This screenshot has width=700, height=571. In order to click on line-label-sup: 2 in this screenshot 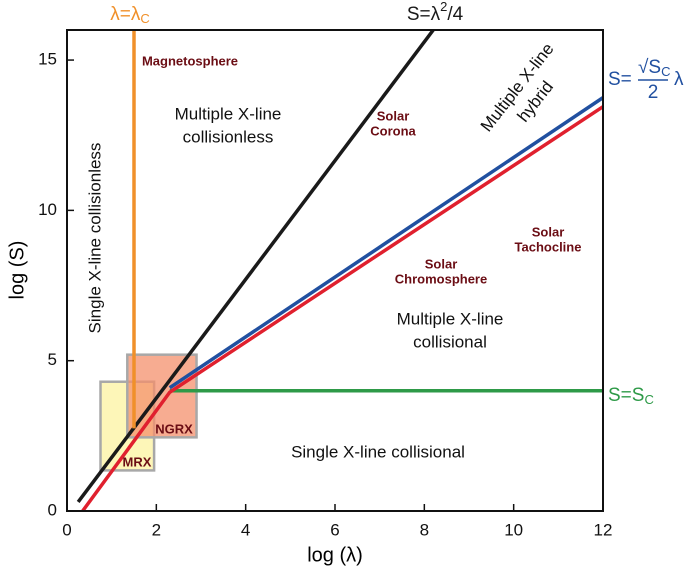, I will do `click(443, 7)`.